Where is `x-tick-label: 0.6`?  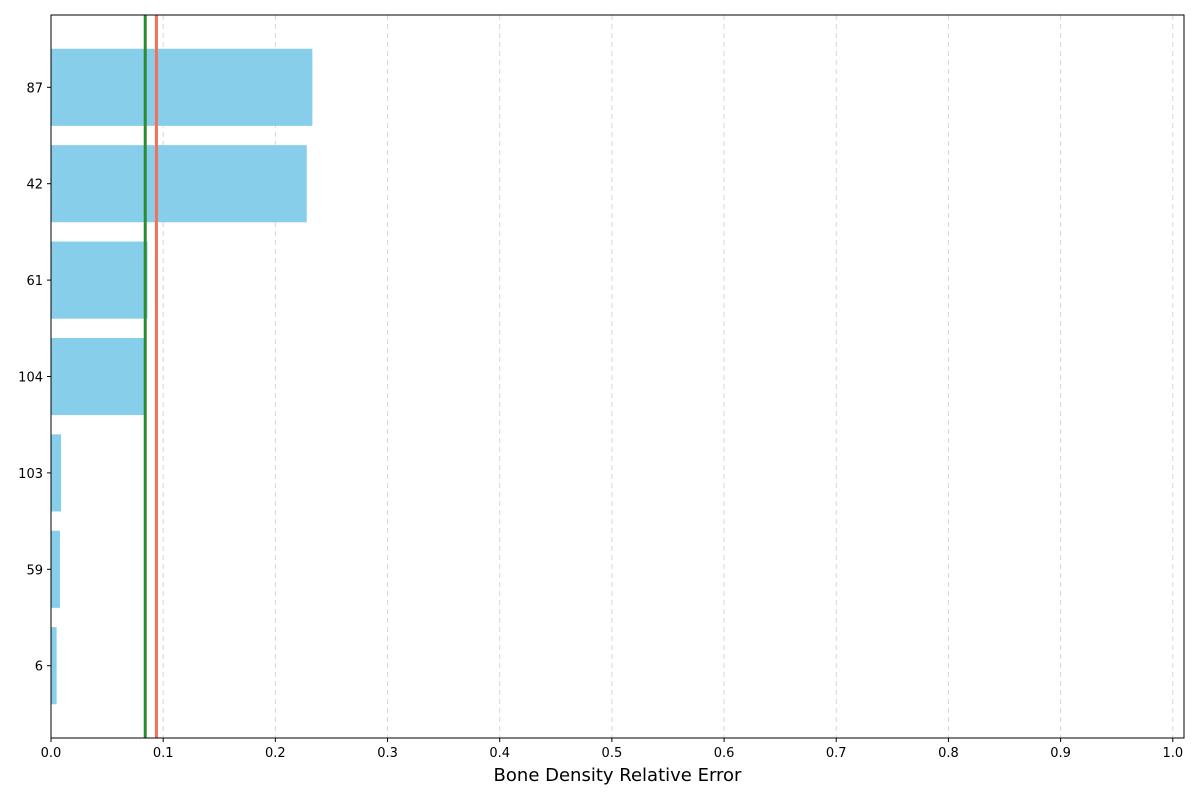
x-tick-label: 0.6 is located at coordinates (724, 753).